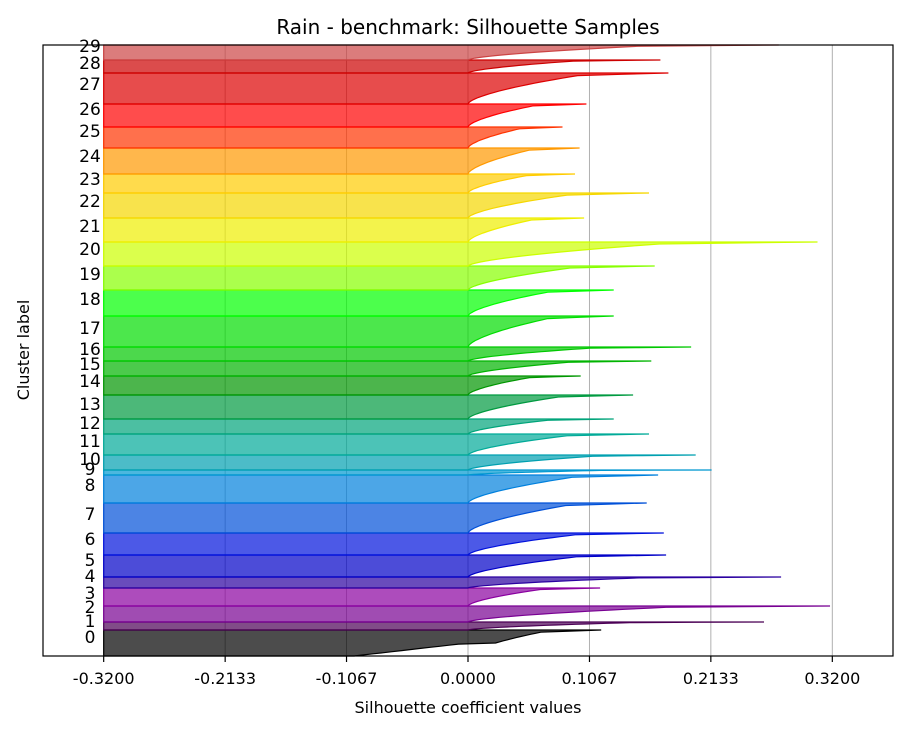  I want to click on cluster-label-4: 4, so click(90, 577).